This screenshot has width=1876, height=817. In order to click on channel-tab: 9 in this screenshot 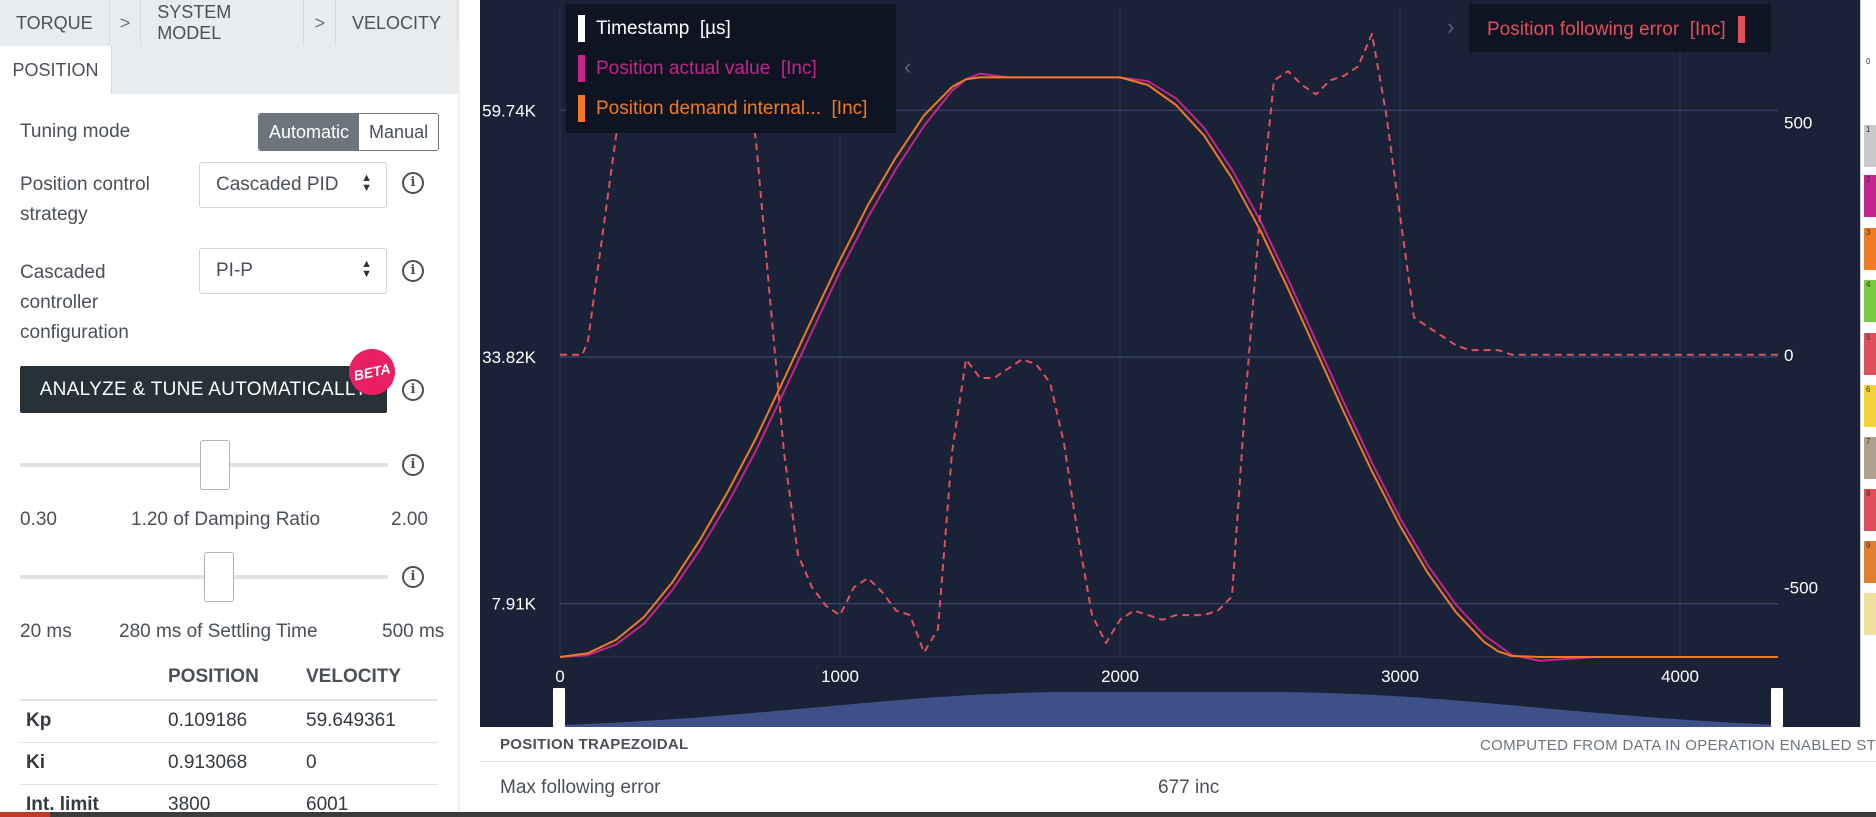, I will do `click(1870, 562)`.